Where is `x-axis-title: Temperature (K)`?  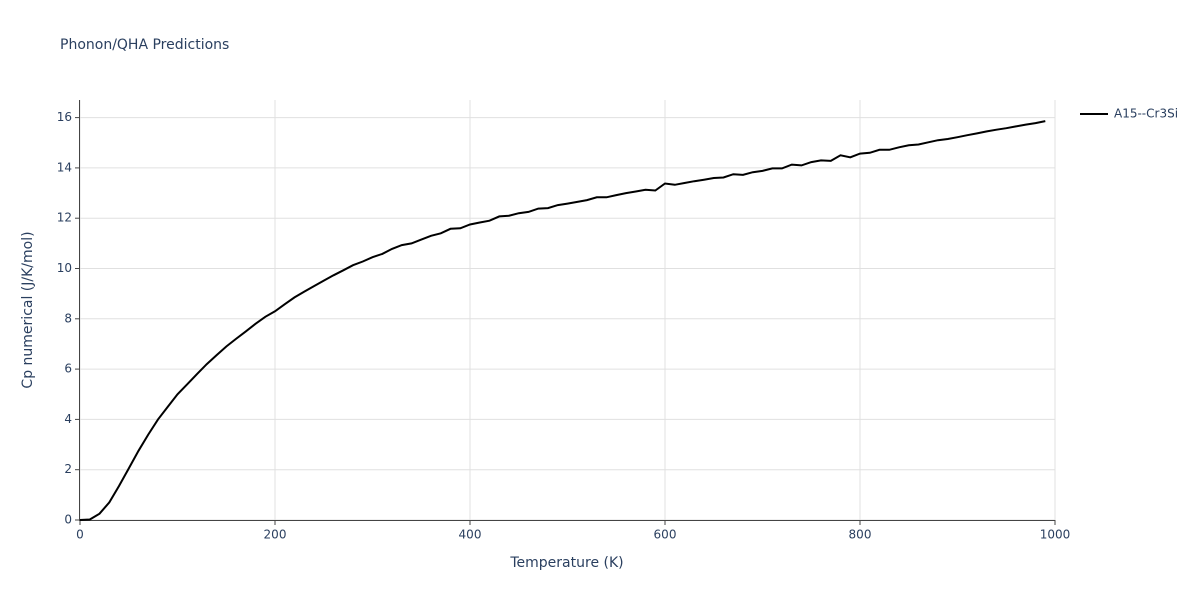
x-axis-title: Temperature (K) is located at coordinates (566, 563).